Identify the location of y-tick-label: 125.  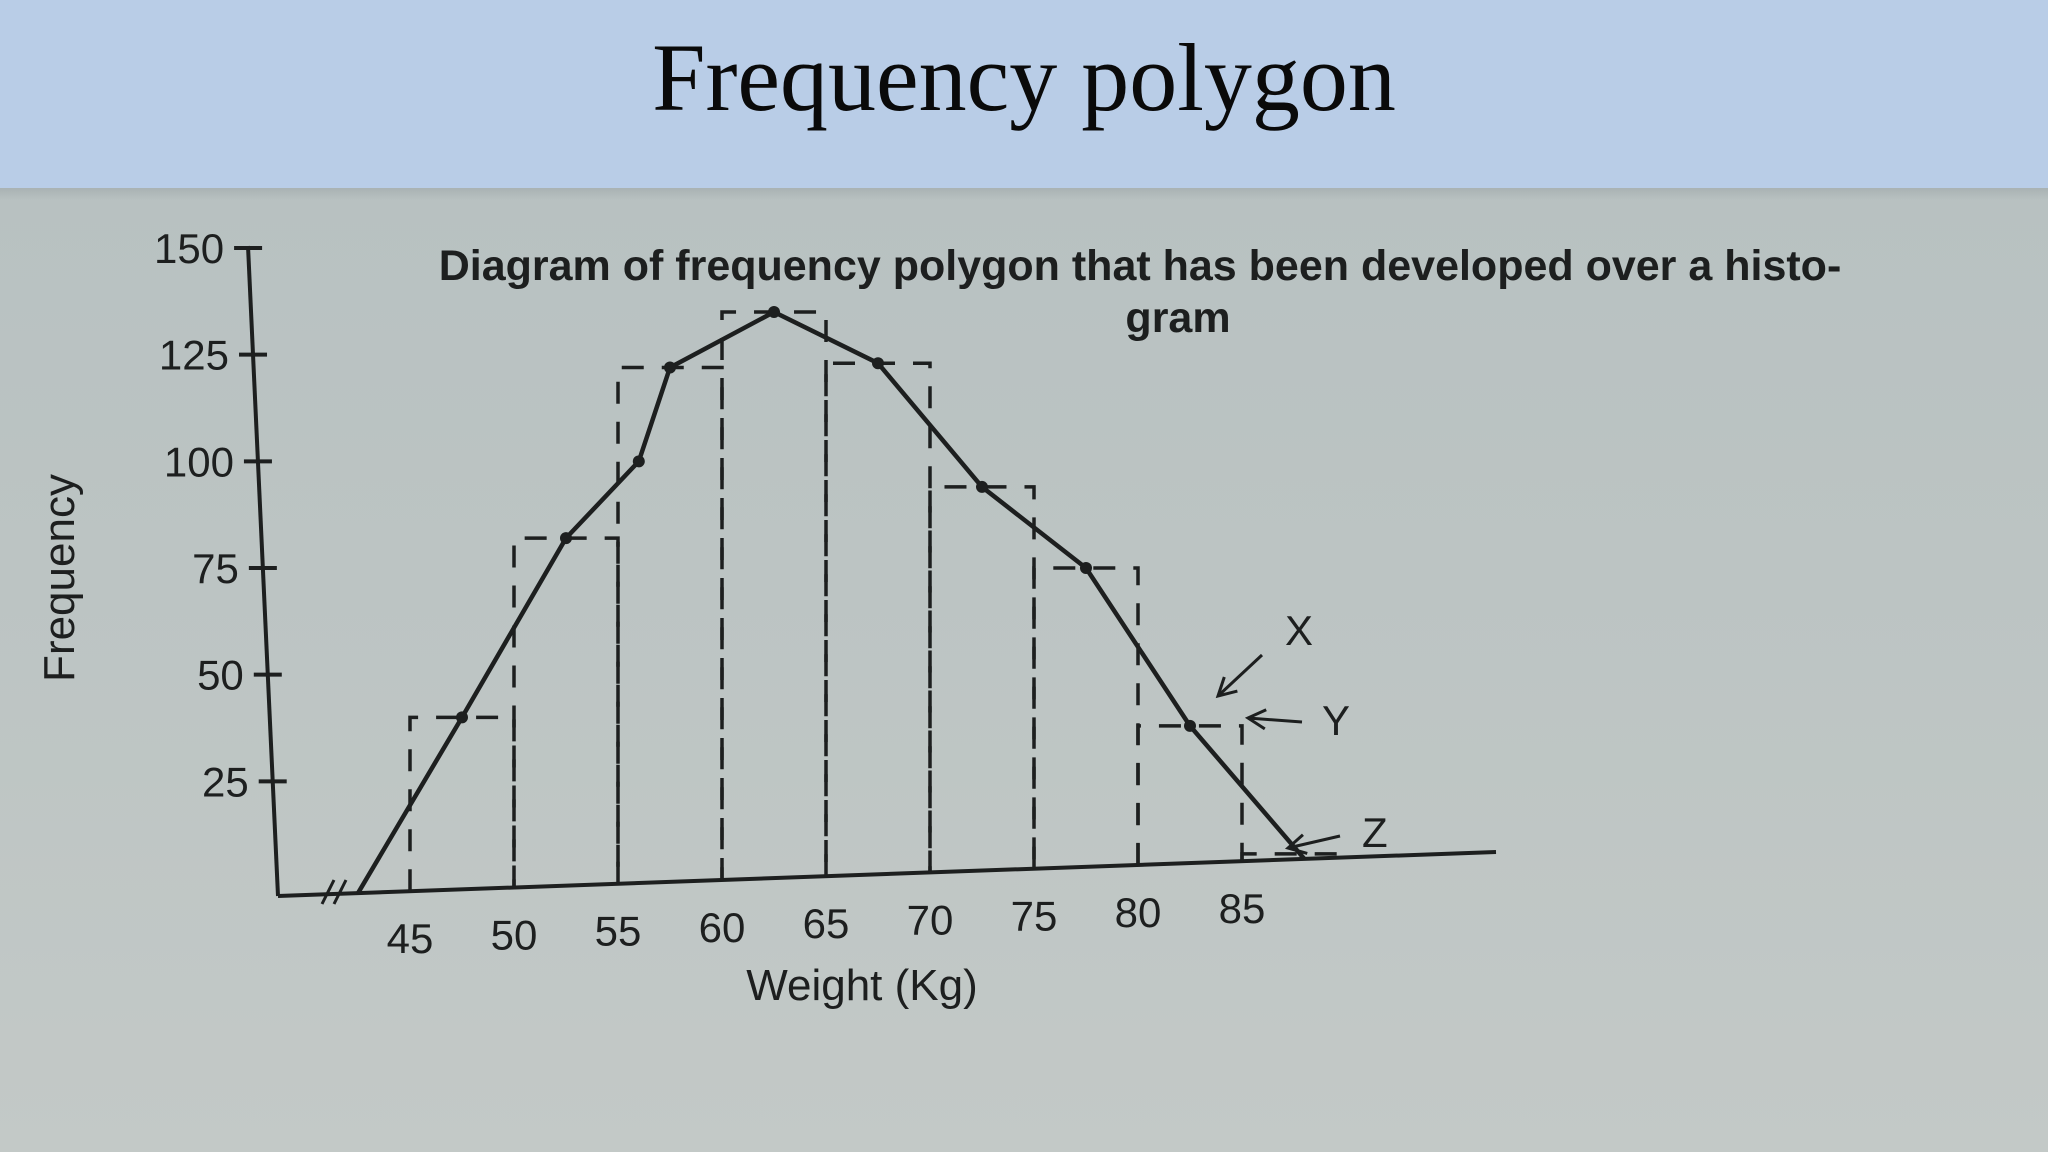
(194, 355).